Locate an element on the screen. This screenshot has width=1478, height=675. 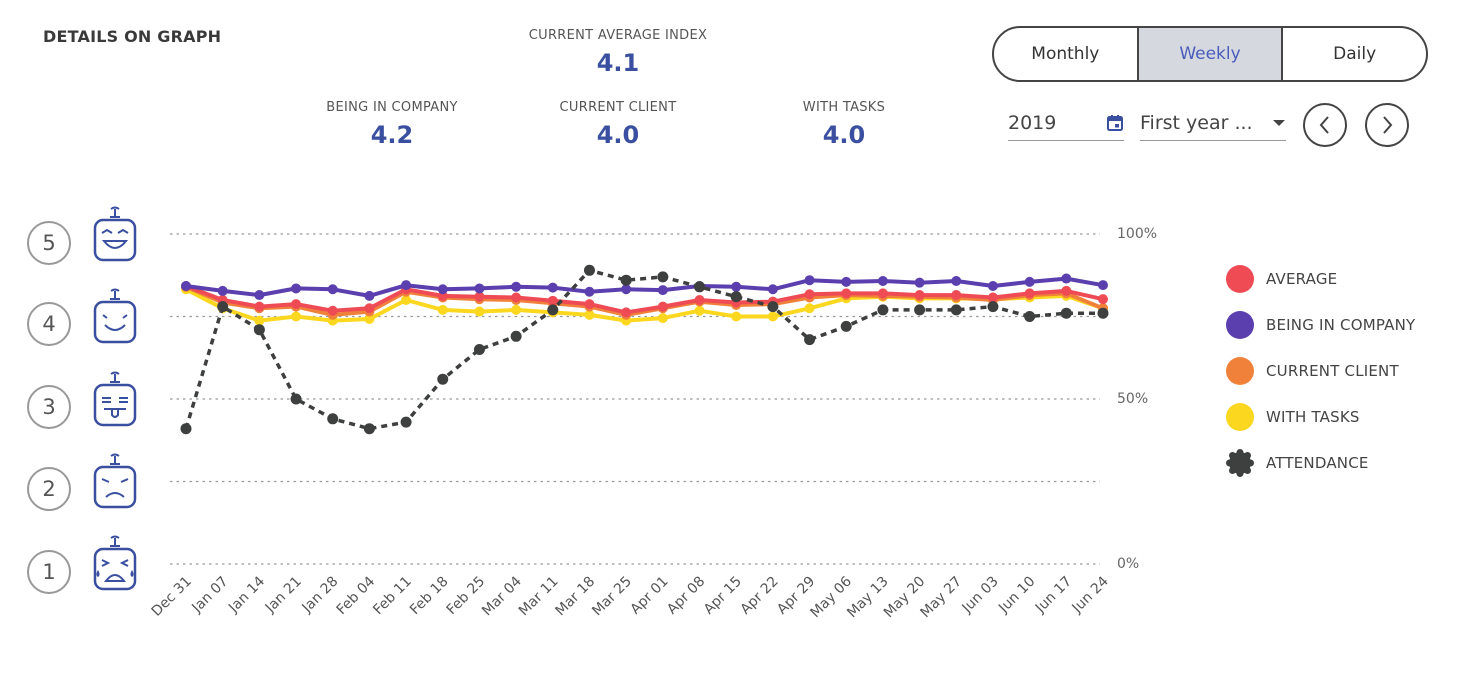
legend-label: ATTENDANCE is located at coordinates (1317, 463).